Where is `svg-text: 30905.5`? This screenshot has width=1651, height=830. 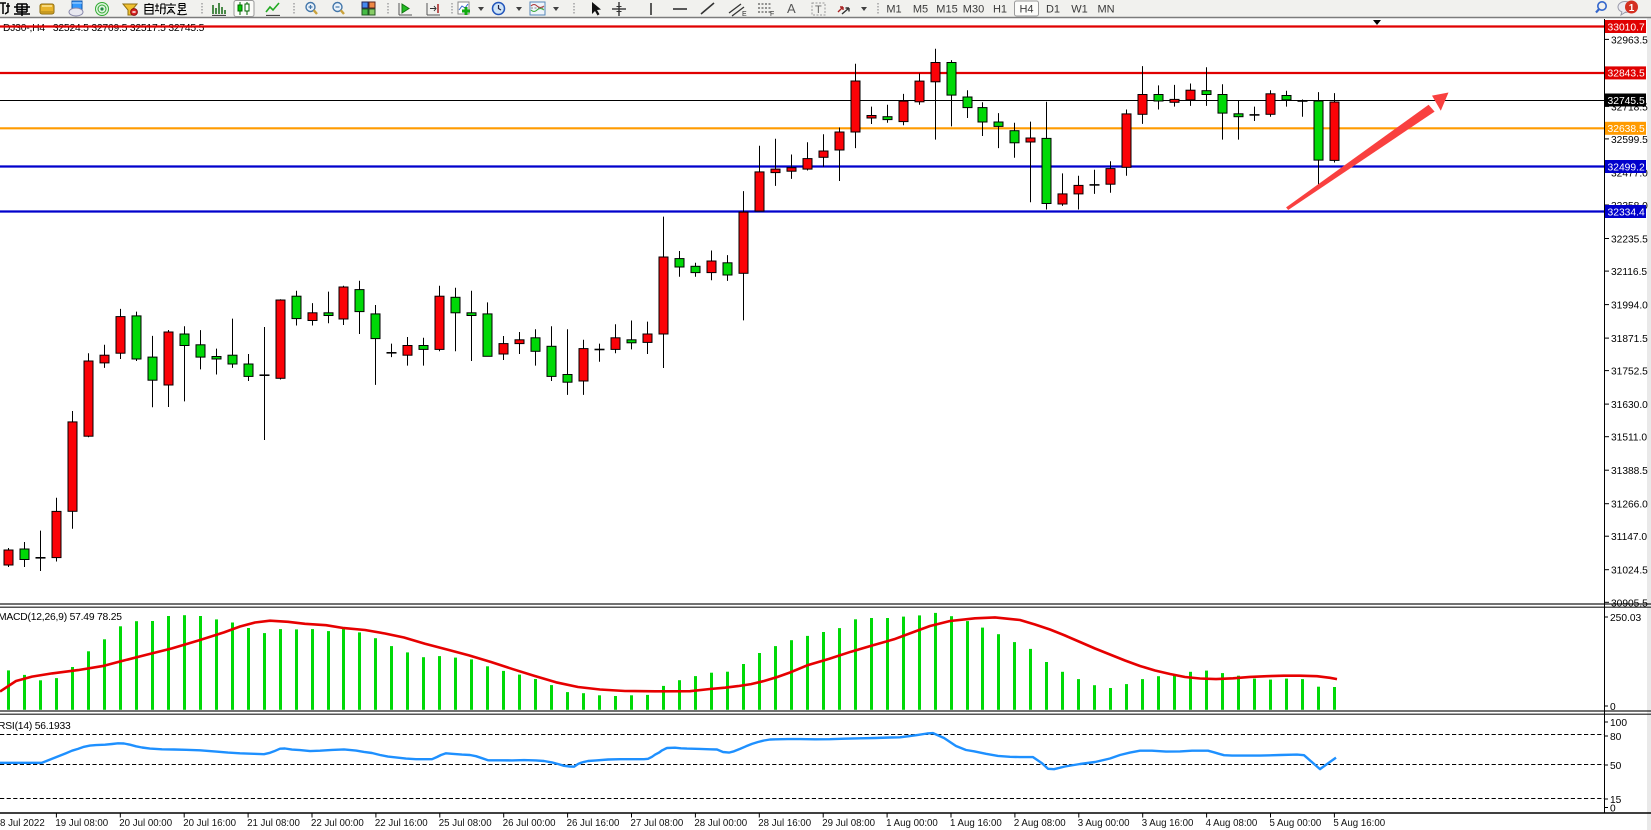 svg-text: 30905.5 is located at coordinates (1629, 603).